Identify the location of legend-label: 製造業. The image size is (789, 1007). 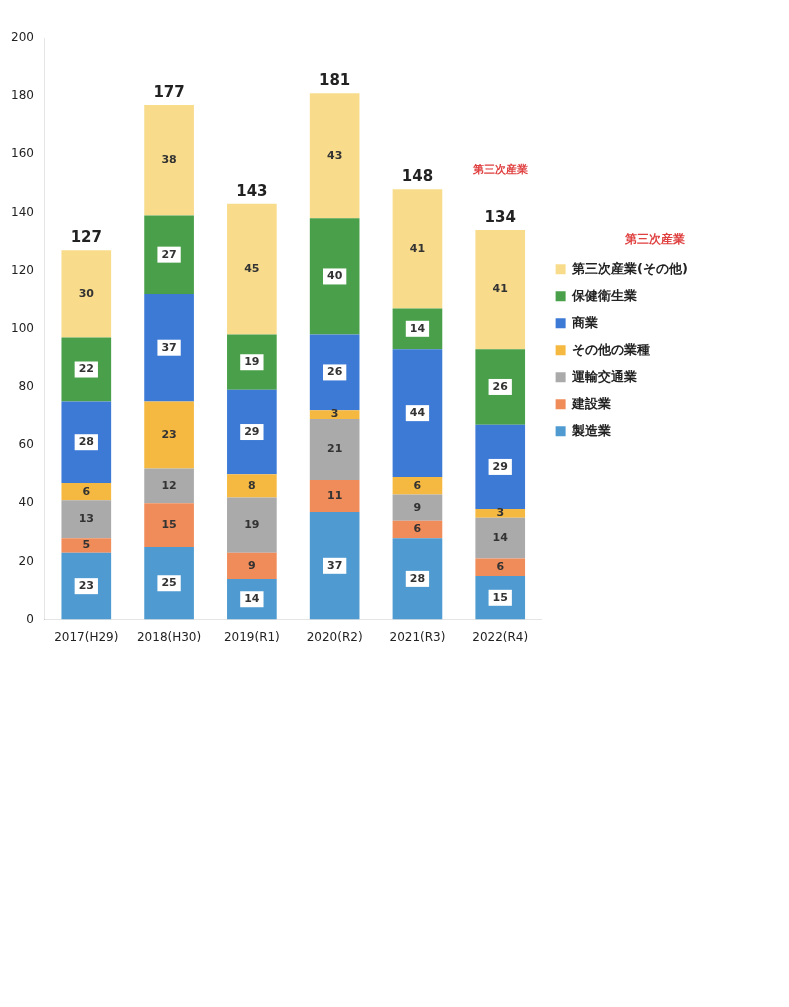
(591, 430).